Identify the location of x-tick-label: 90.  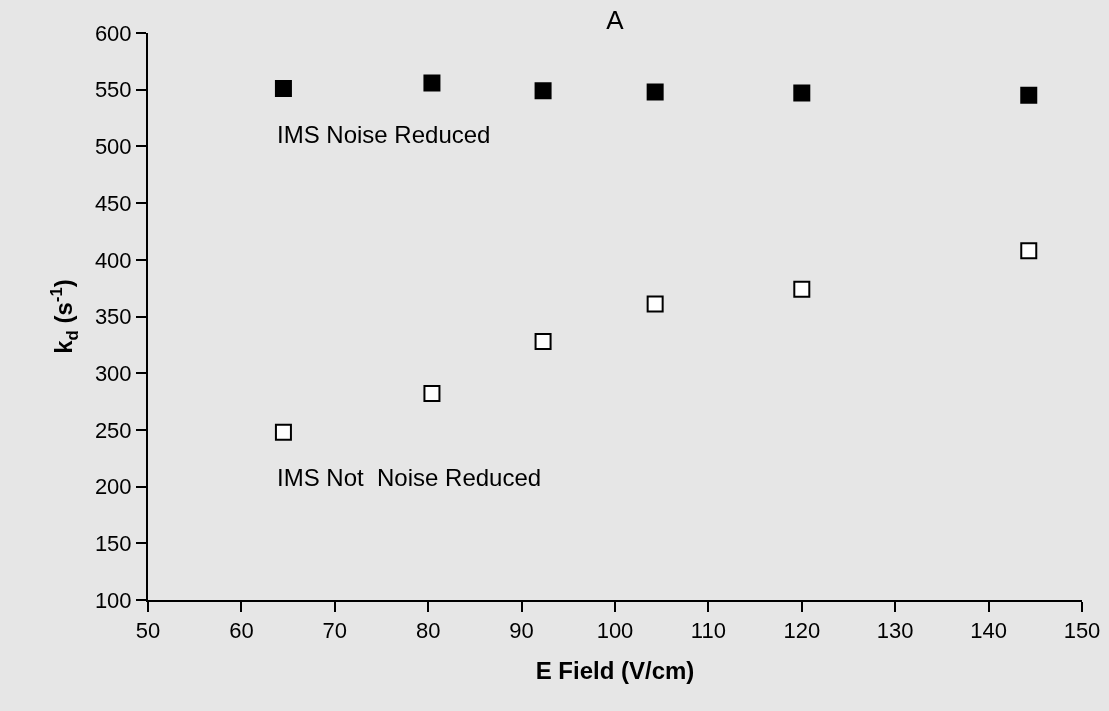
(521, 631).